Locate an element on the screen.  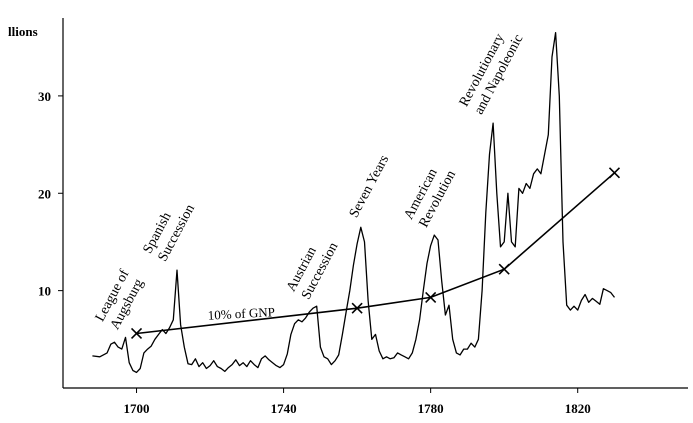
war-label-line: Seven Years is located at coordinates (369, 186).